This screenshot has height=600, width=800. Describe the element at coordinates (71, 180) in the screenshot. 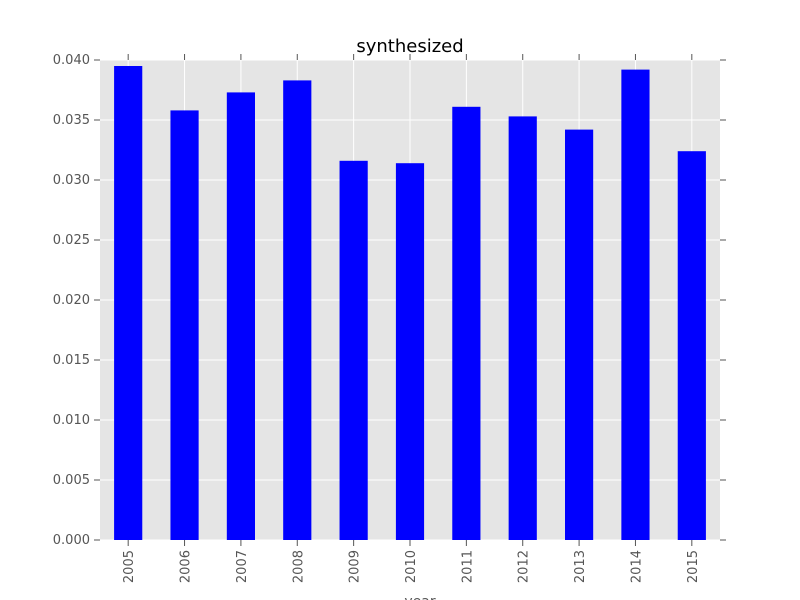

I see `y-tick-label: 0.030` at that location.